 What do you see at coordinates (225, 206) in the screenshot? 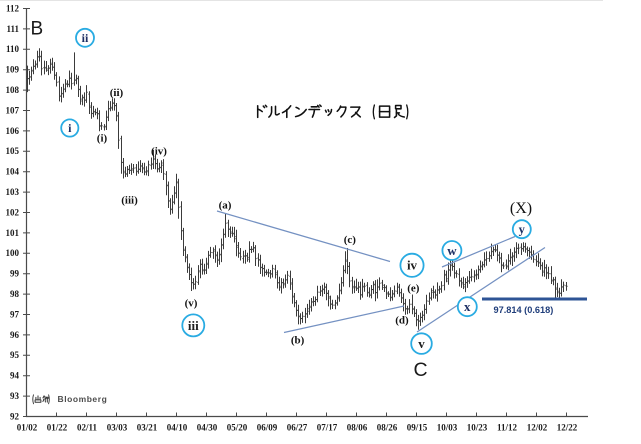
I see `svg-text: (a)` at bounding box center [225, 206].